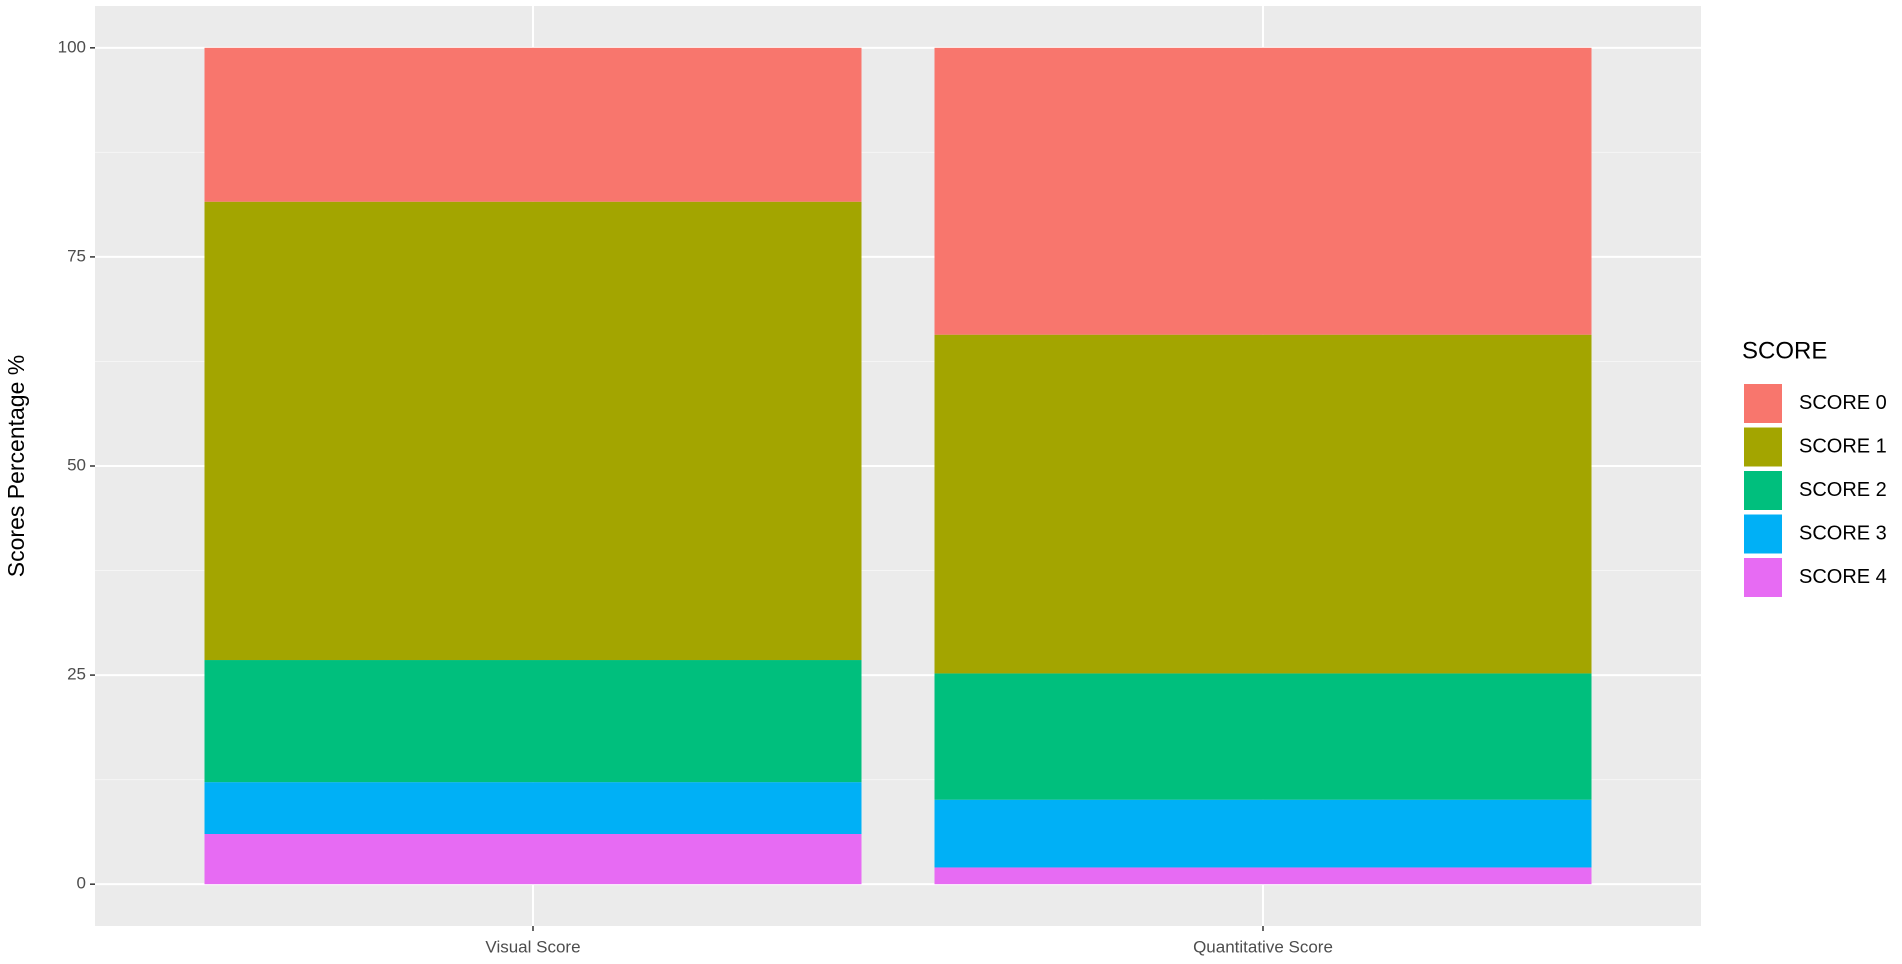  What do you see at coordinates (1843, 490) in the screenshot?
I see `legend-label: SCORE 2` at bounding box center [1843, 490].